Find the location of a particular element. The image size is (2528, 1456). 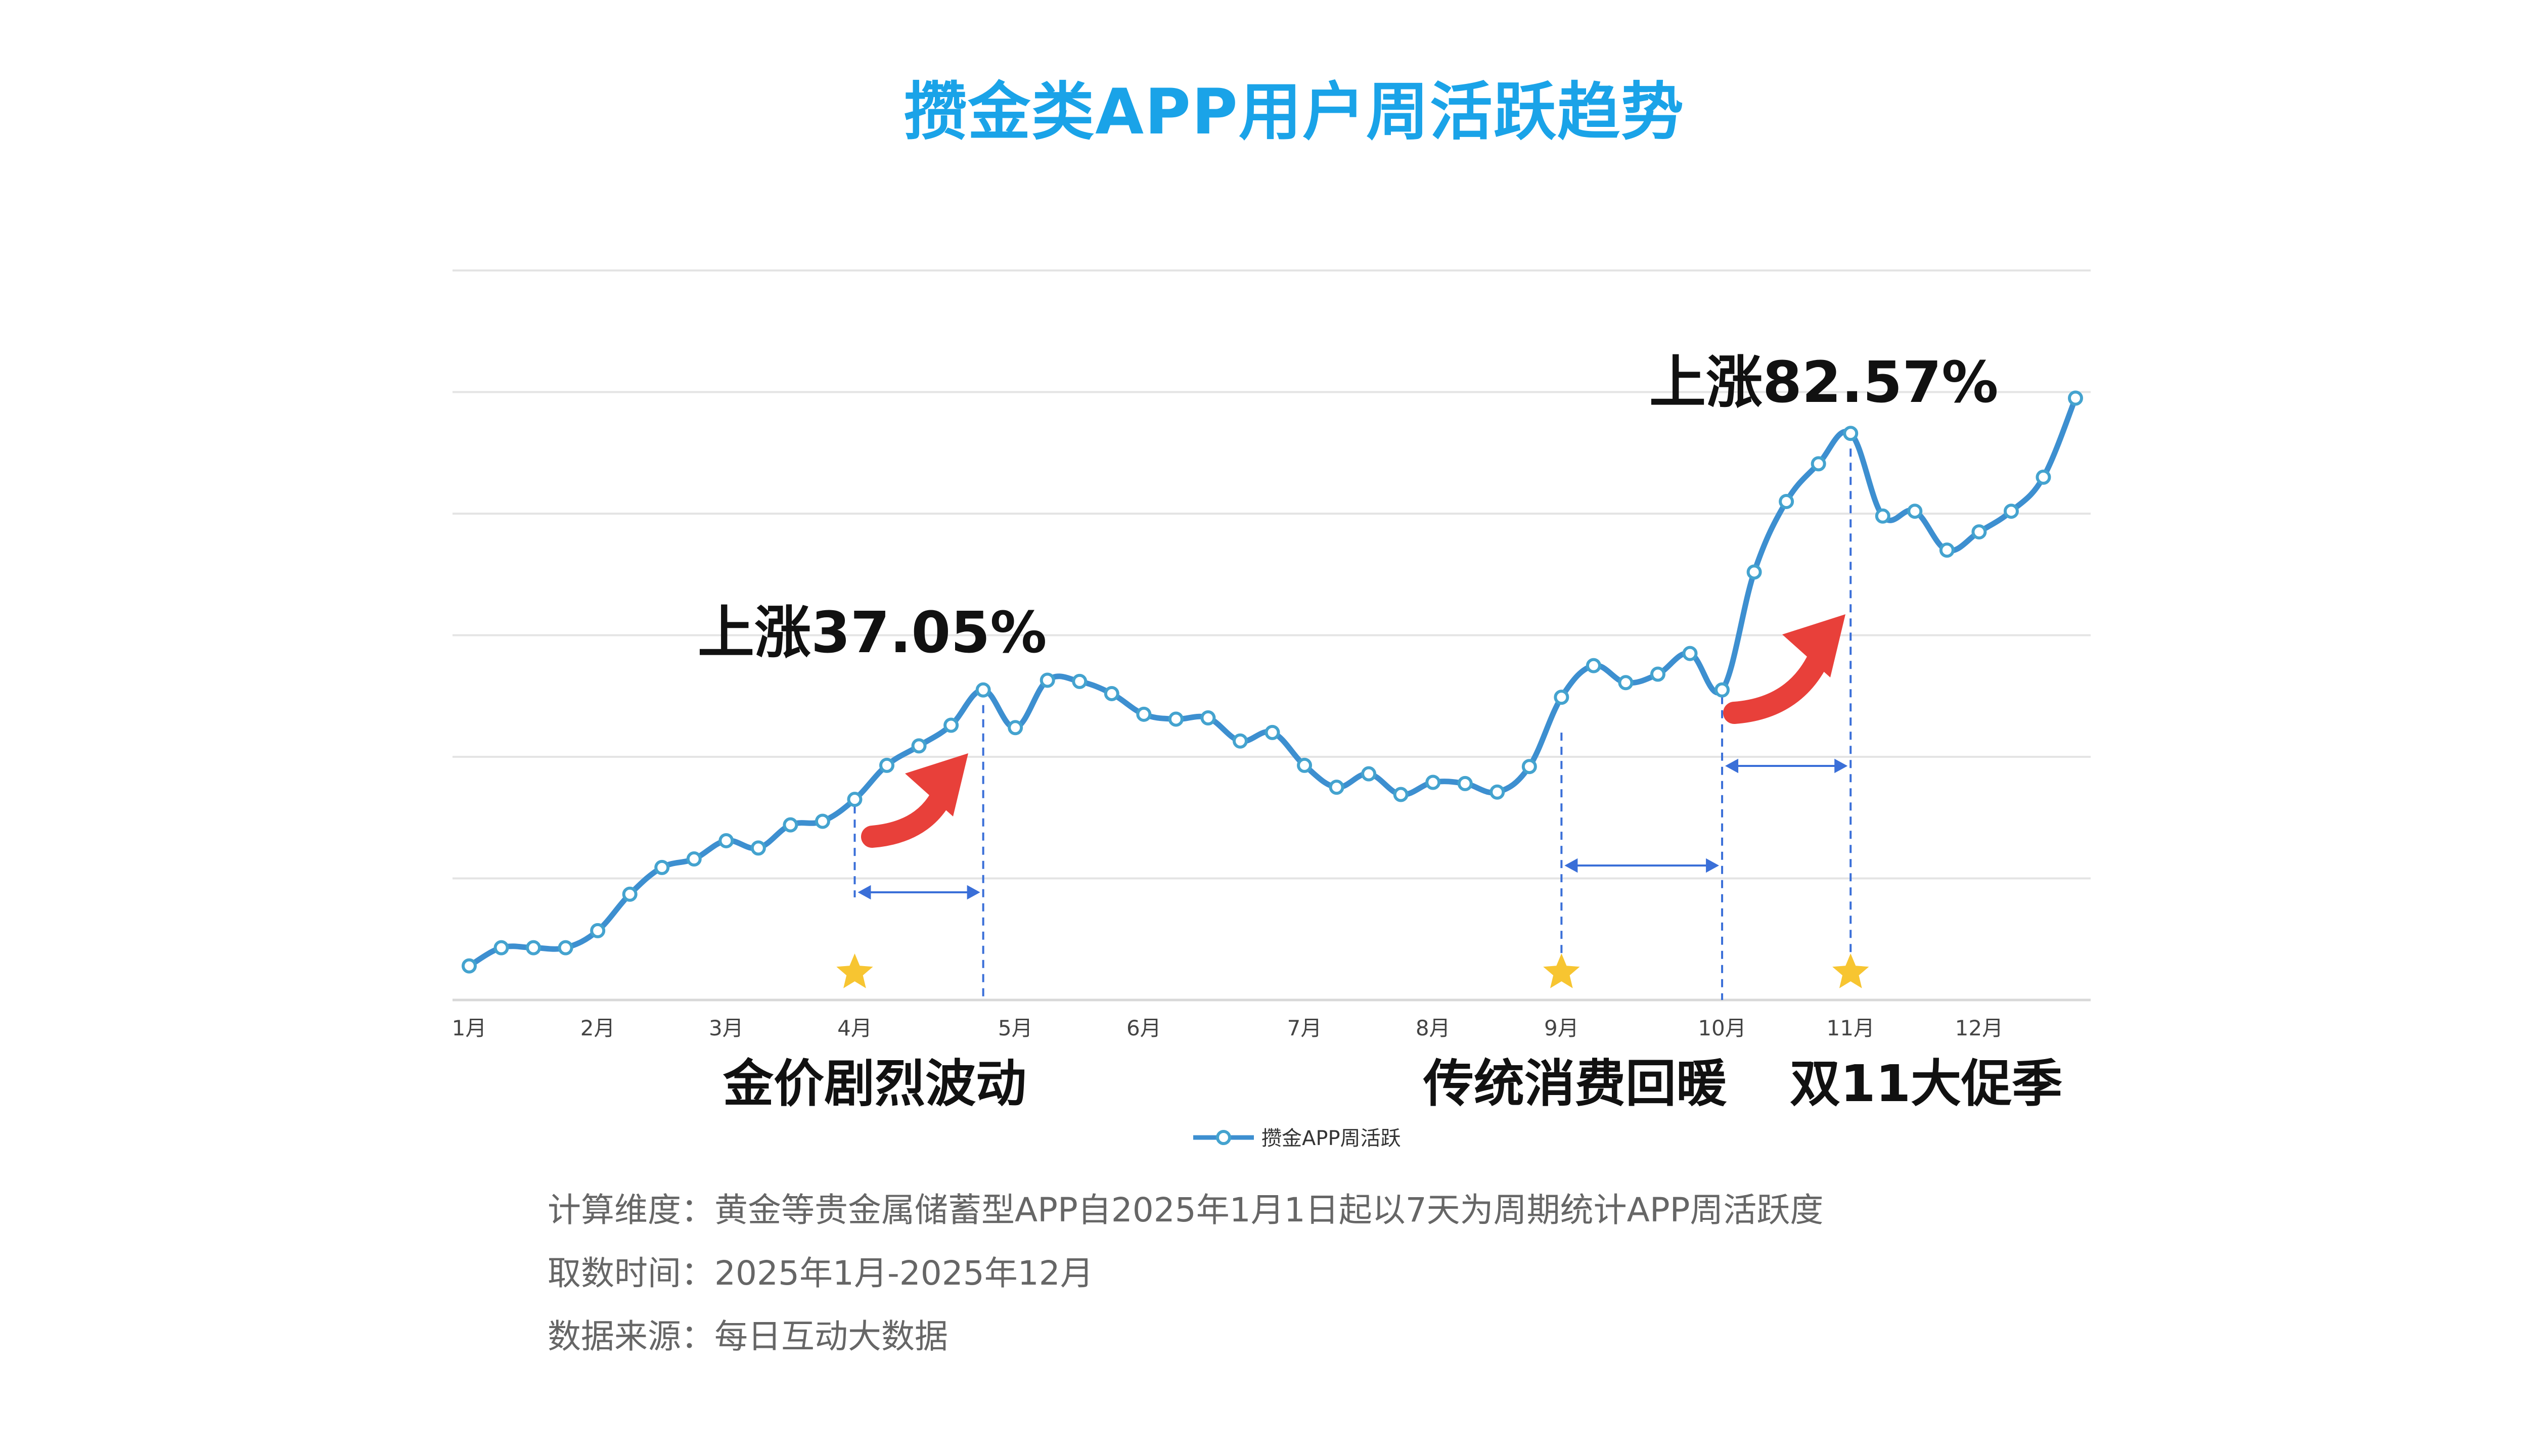

footnote-period: 取数时间：2025年1月-2025年12月 is located at coordinates (821, 1273).